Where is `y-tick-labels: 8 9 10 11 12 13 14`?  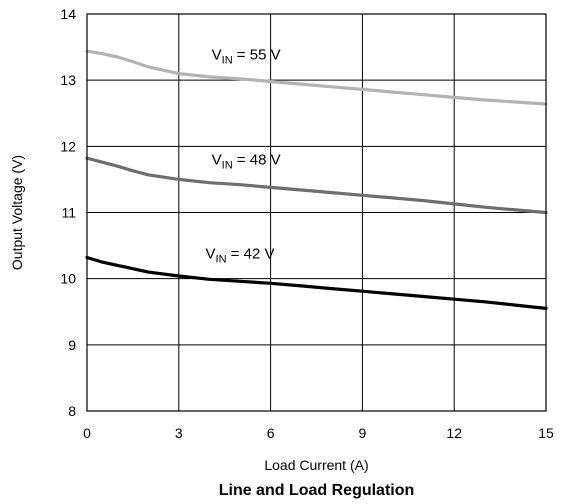 y-tick-labels: 8 9 10 11 12 13 14 is located at coordinates (68, 212).